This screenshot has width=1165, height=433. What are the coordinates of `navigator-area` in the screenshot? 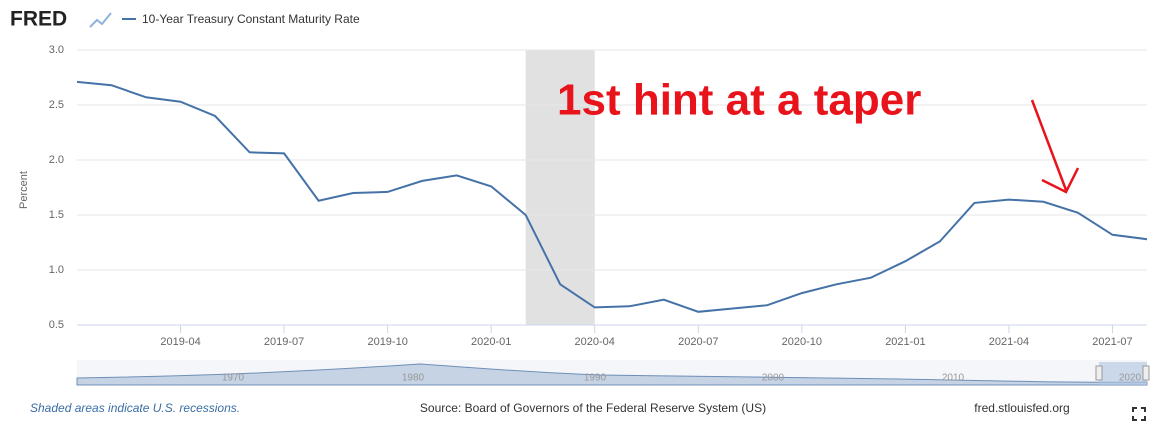 It's located at (612, 374).